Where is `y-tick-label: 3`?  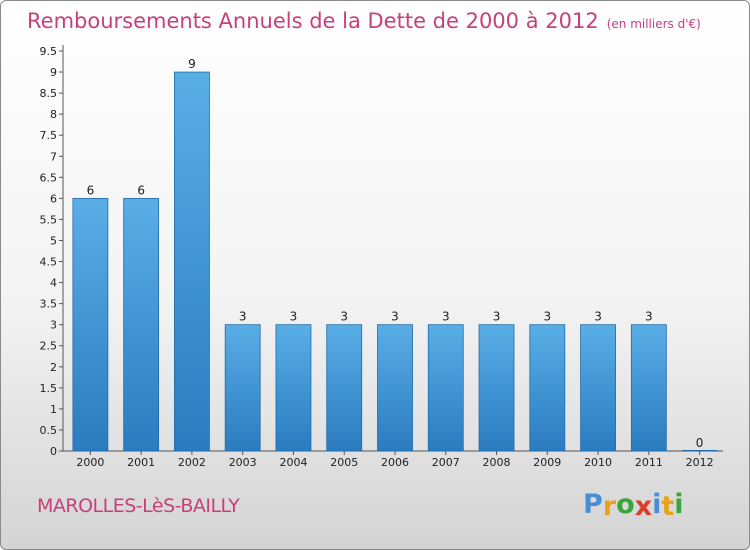
y-tick-label: 3 is located at coordinates (53, 325).